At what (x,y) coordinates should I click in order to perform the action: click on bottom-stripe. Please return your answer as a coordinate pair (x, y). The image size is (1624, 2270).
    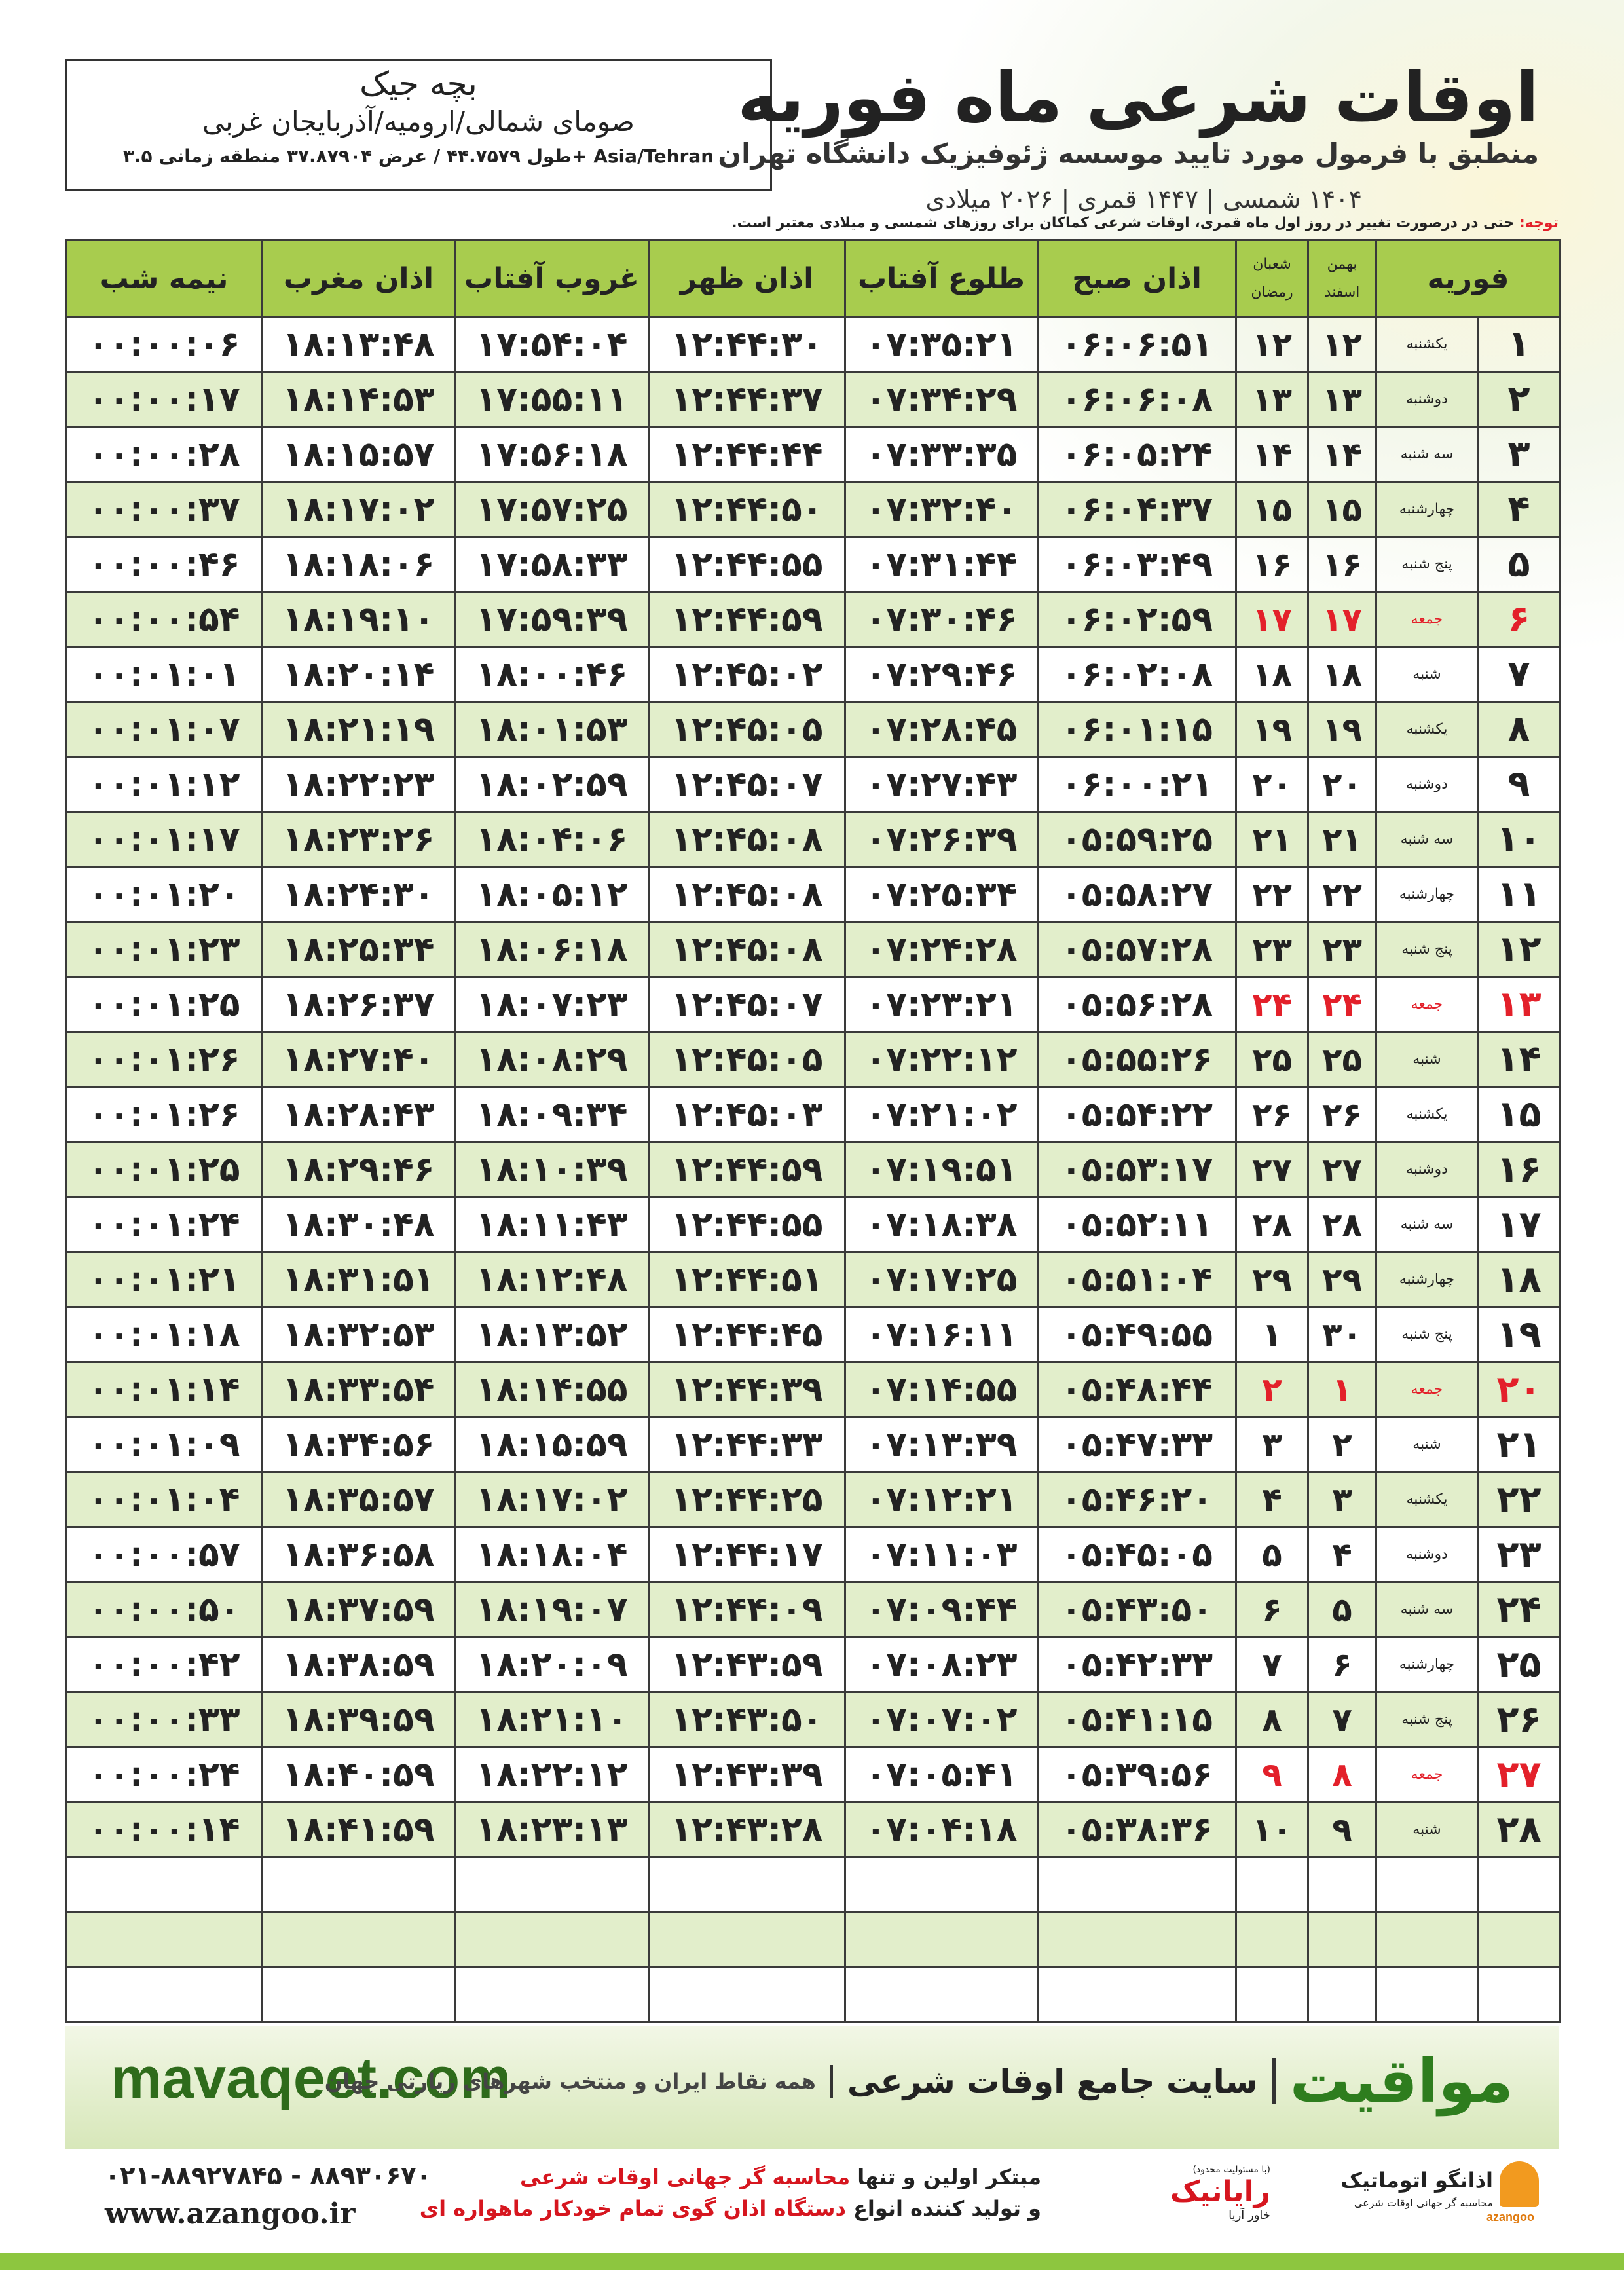
    Looking at the image, I should click on (812, 2261).